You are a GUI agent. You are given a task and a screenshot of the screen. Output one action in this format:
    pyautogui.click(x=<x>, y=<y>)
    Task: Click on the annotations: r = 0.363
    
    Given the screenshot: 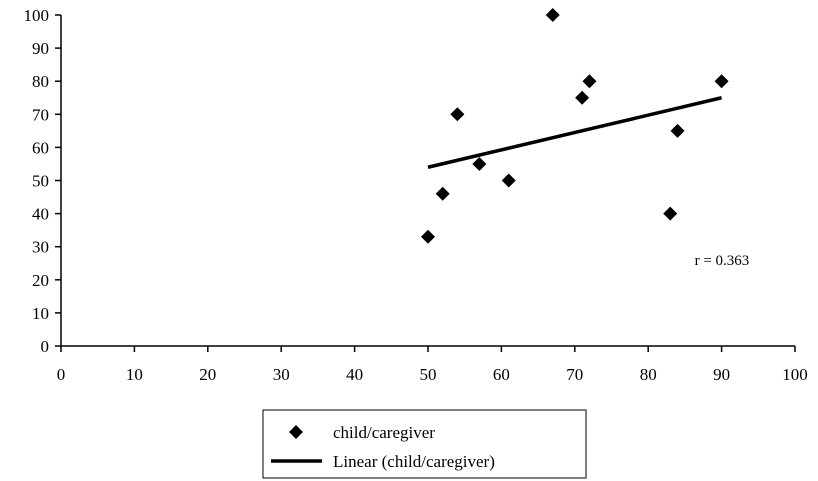 What is the action you would take?
    pyautogui.click(x=722, y=261)
    